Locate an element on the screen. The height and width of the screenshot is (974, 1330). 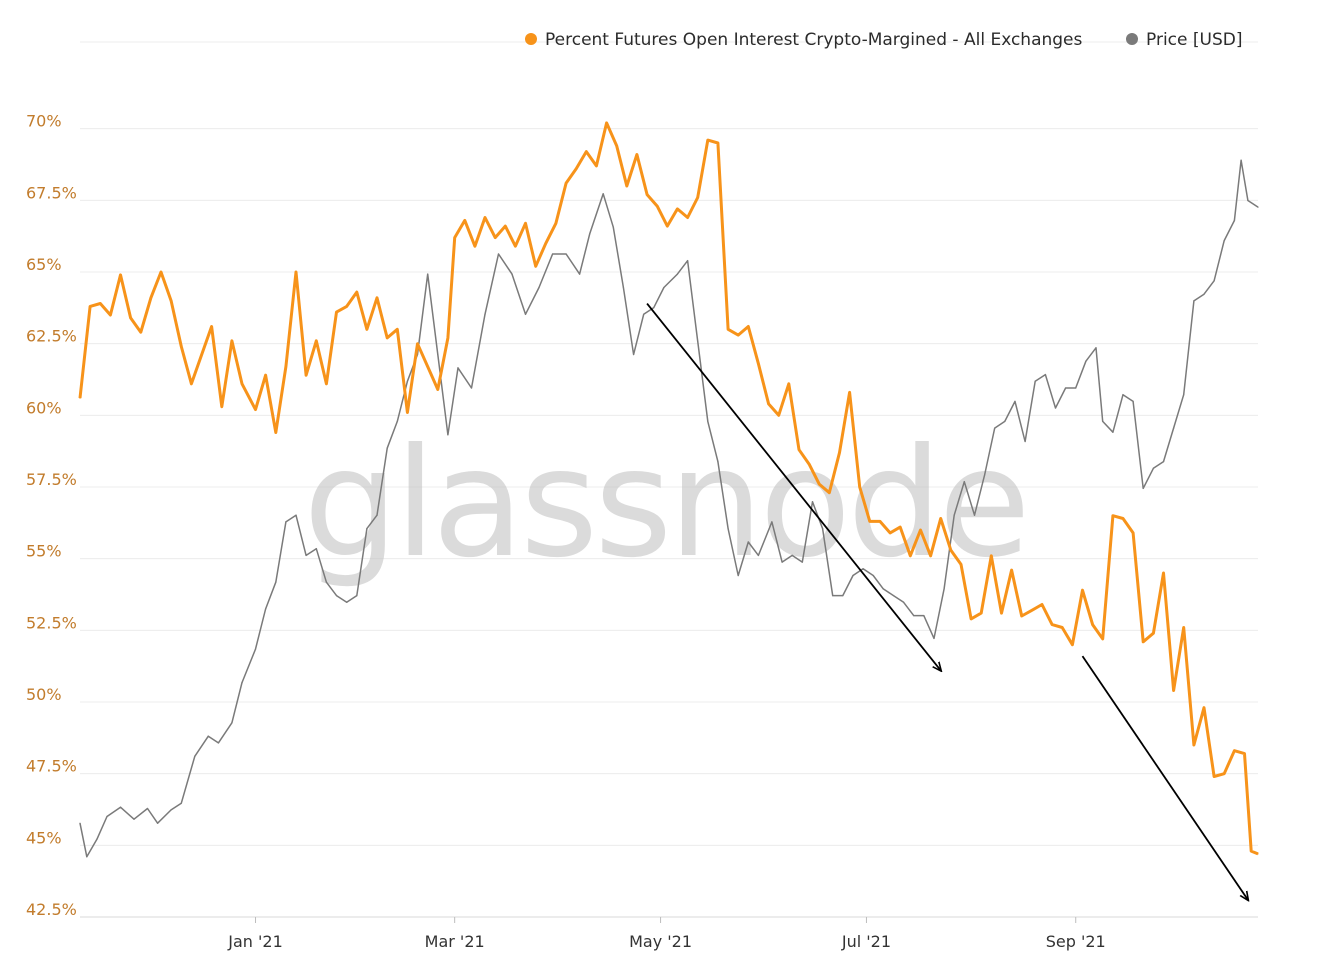
y-tick-label: 70% is located at coordinates (44, 121).